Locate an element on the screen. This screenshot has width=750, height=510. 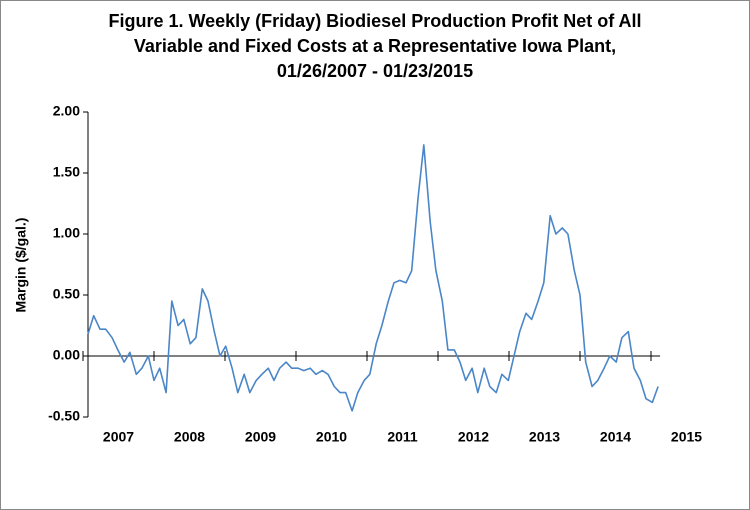
x-tick-label: 2015 is located at coordinates (686, 437).